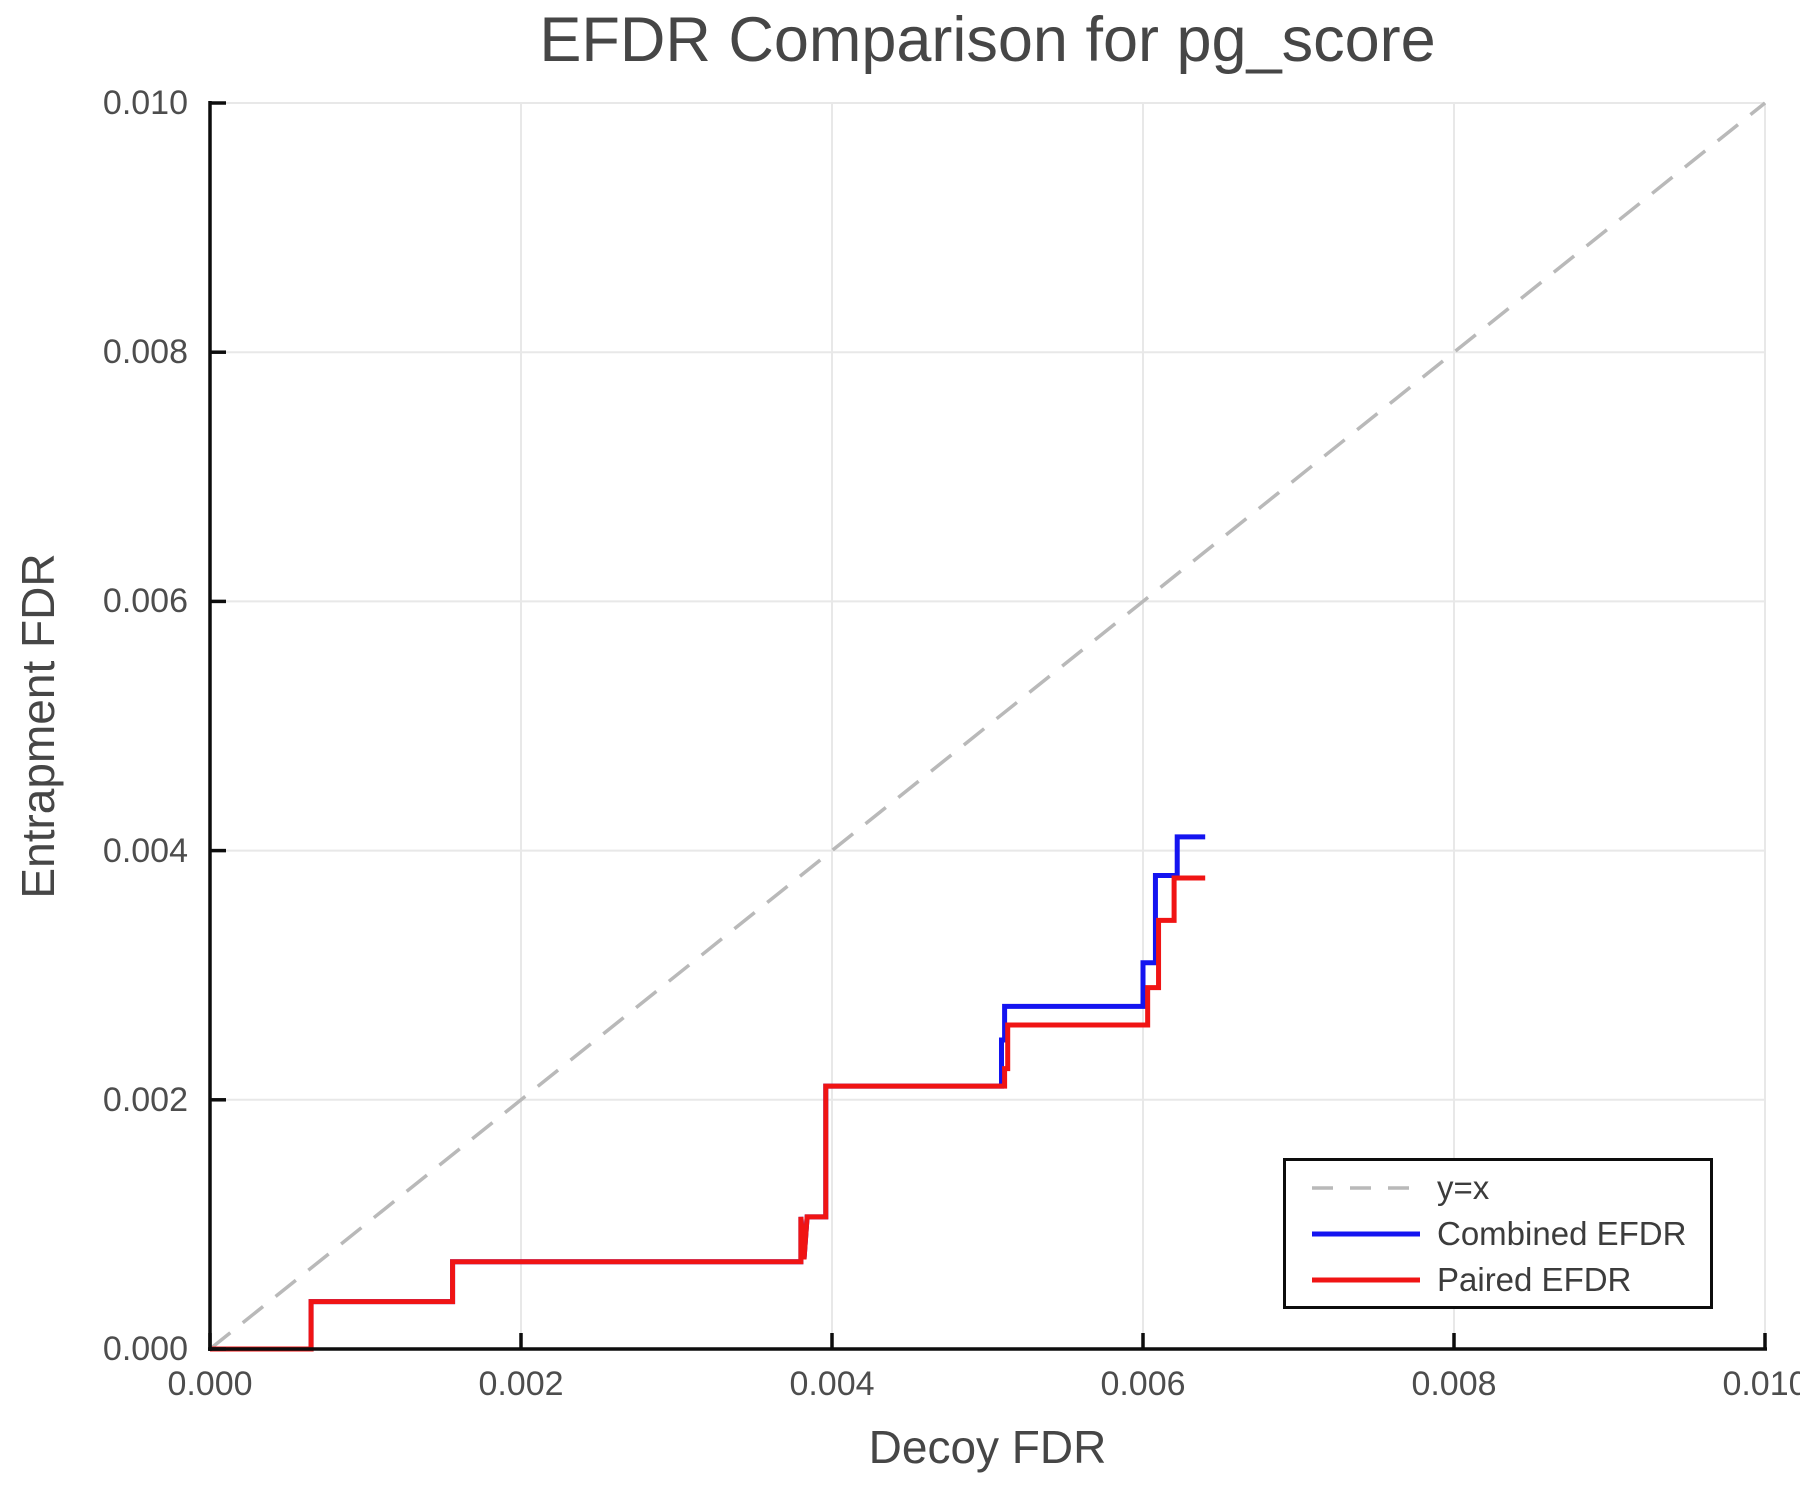 The width and height of the screenshot is (1800, 1500). Describe the element at coordinates (1463, 1187) in the screenshot. I see `legend-item-label: y=x` at that location.